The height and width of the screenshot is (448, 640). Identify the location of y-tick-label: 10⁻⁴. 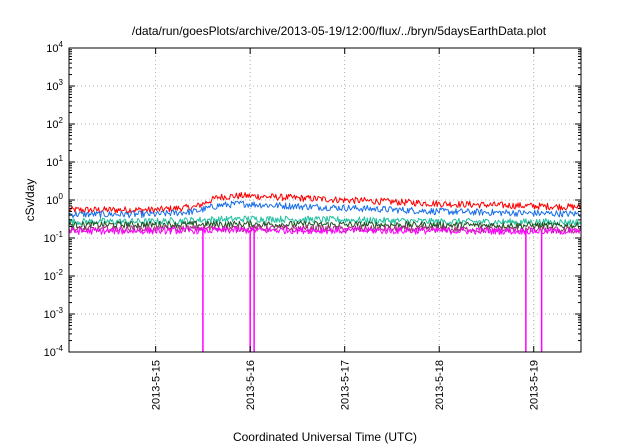
(54, 351).